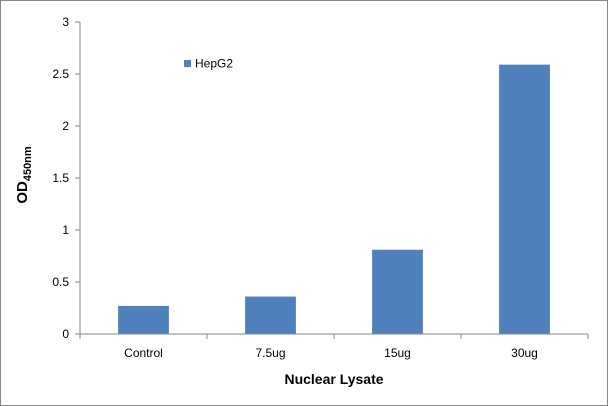  Describe the element at coordinates (65, 126) in the screenshot. I see `y-tick-label: 2` at that location.